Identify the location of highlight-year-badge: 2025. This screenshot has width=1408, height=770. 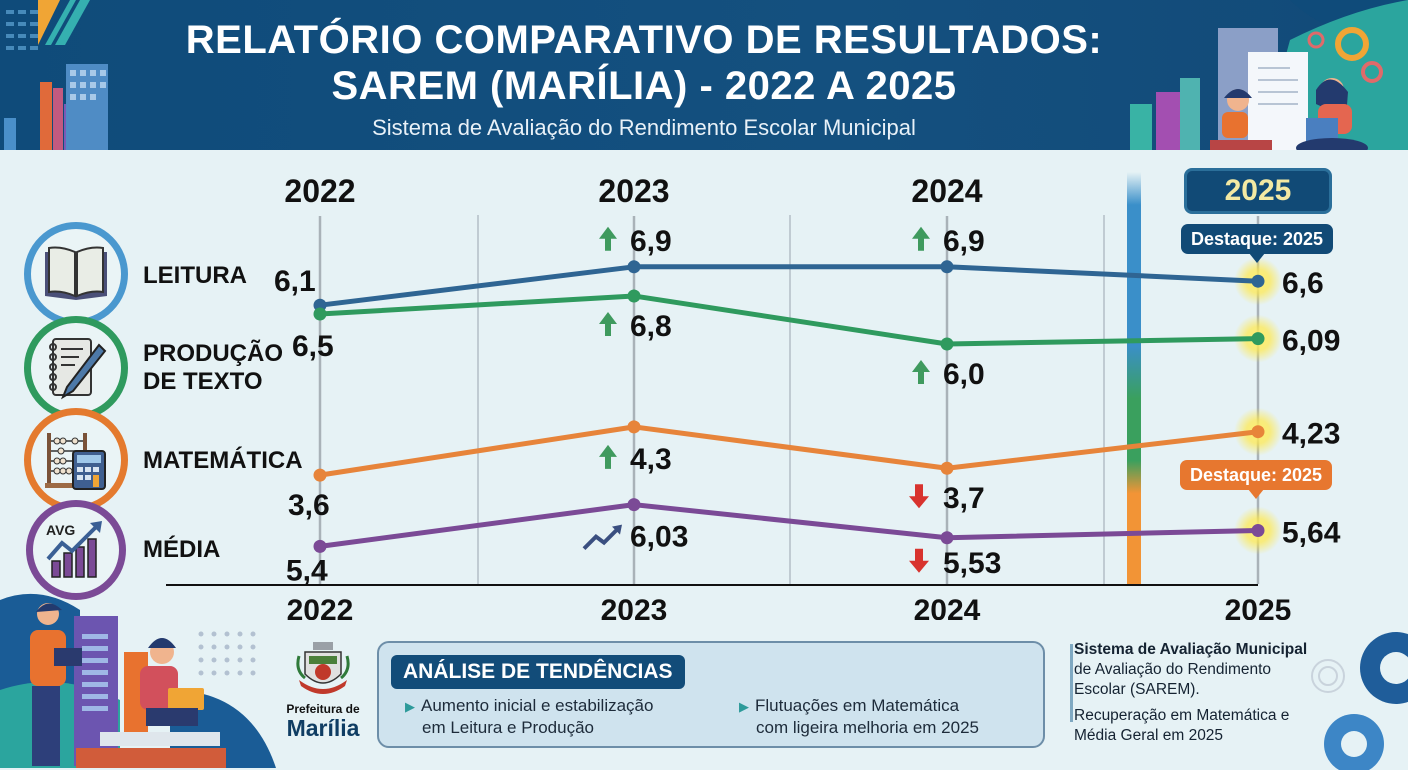
(1258, 191).